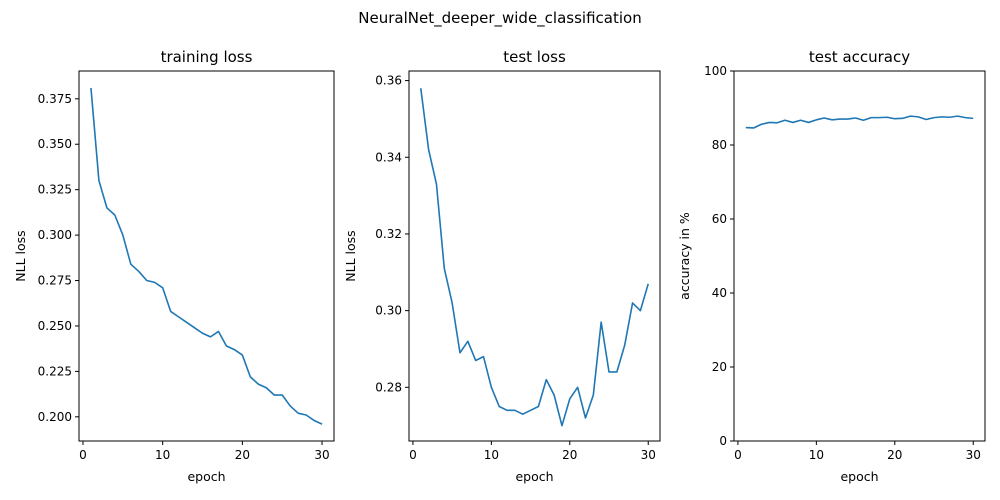  I want to click on y-tick-label: 100, so click(715, 71).